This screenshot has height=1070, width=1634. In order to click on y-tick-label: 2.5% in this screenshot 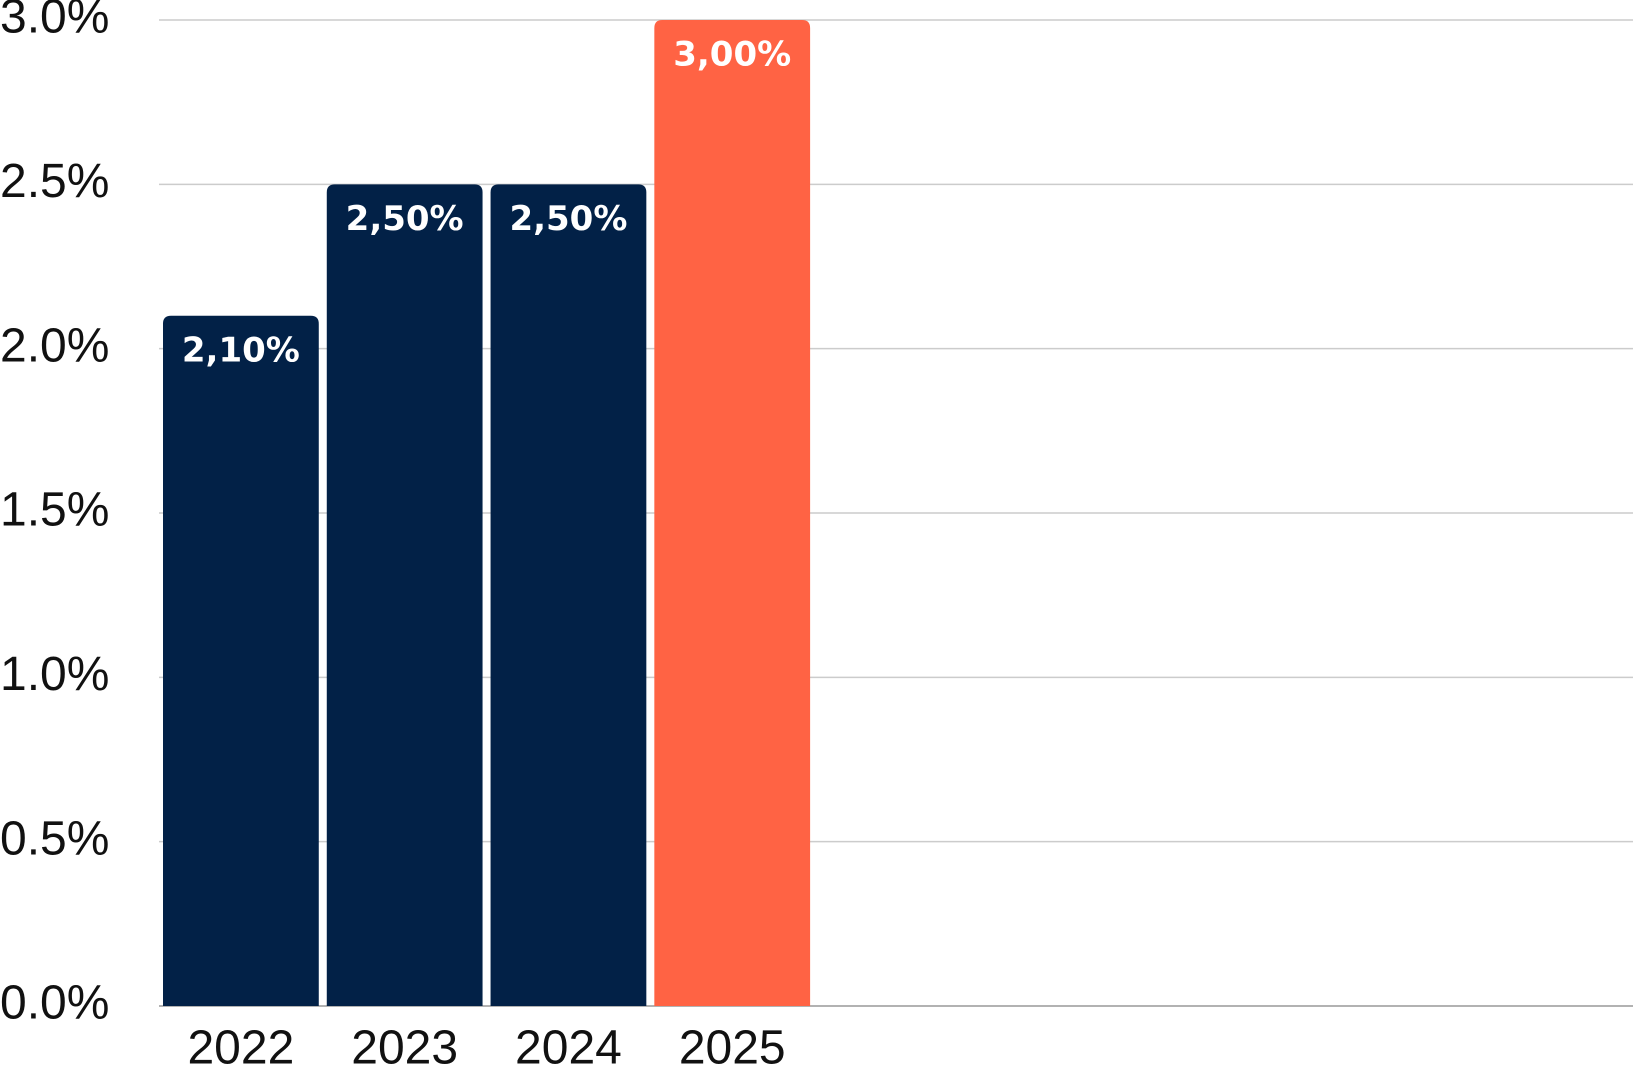, I will do `click(54, 181)`.